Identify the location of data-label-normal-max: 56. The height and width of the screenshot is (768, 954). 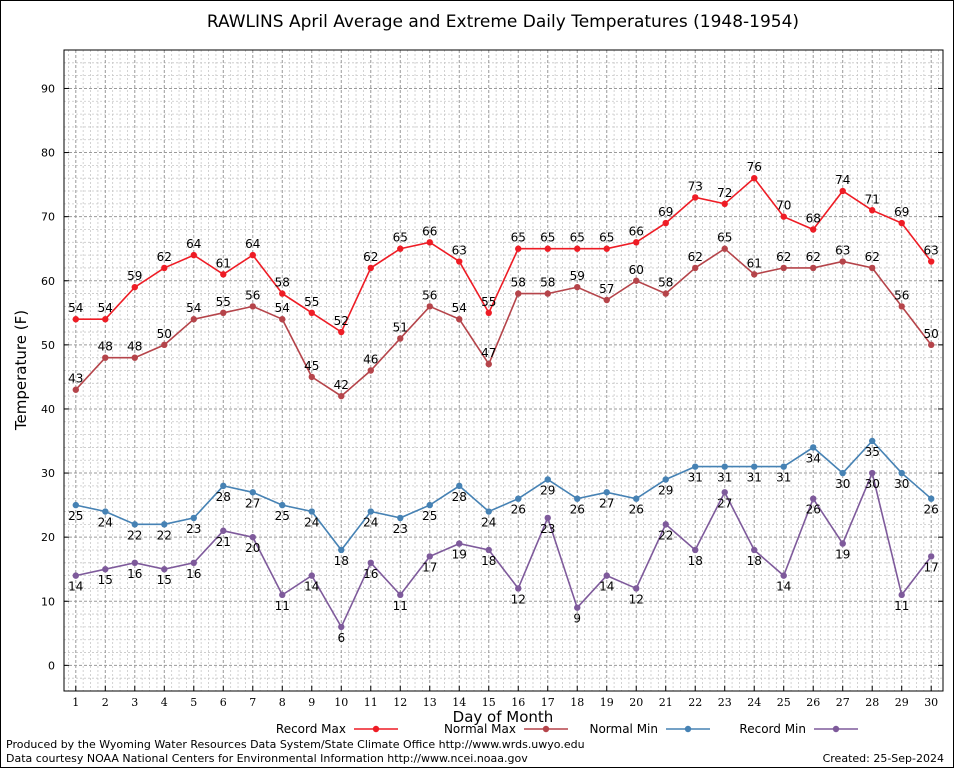
(901, 295).